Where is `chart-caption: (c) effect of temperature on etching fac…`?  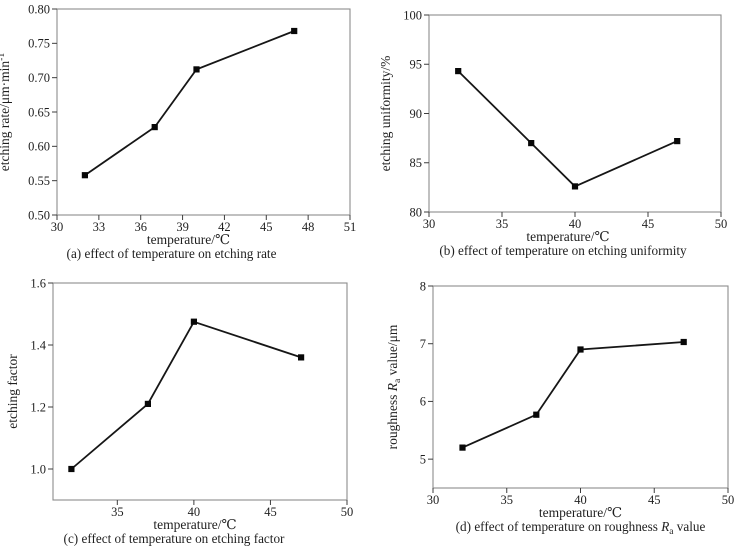
chart-caption: (c) effect of temperature on etching fac… is located at coordinates (174, 538).